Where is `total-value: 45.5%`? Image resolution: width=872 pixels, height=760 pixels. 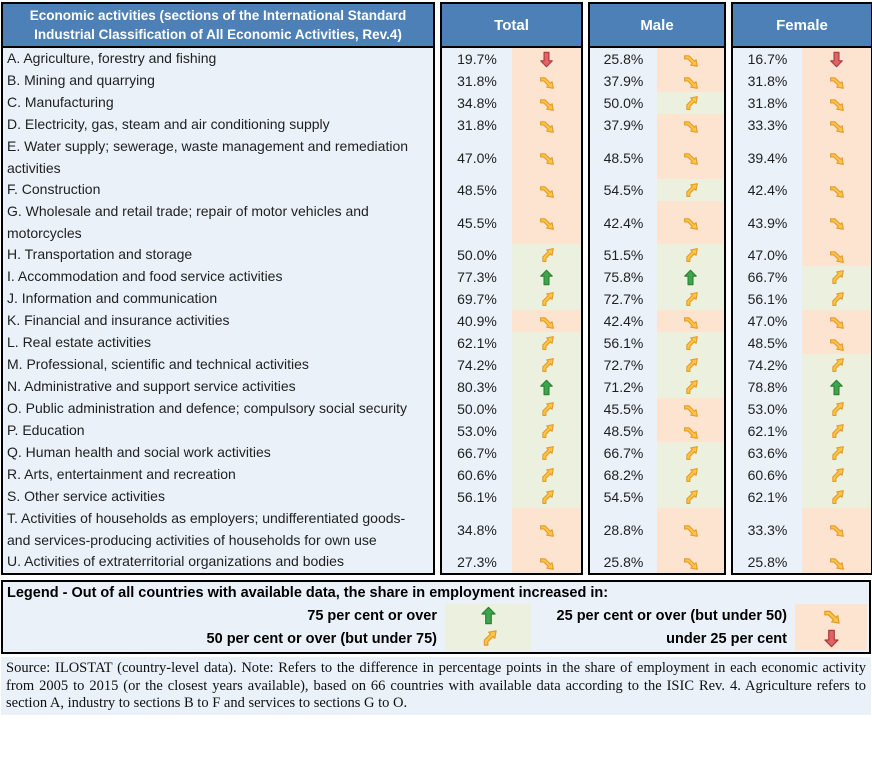 total-value: 45.5% is located at coordinates (476, 222).